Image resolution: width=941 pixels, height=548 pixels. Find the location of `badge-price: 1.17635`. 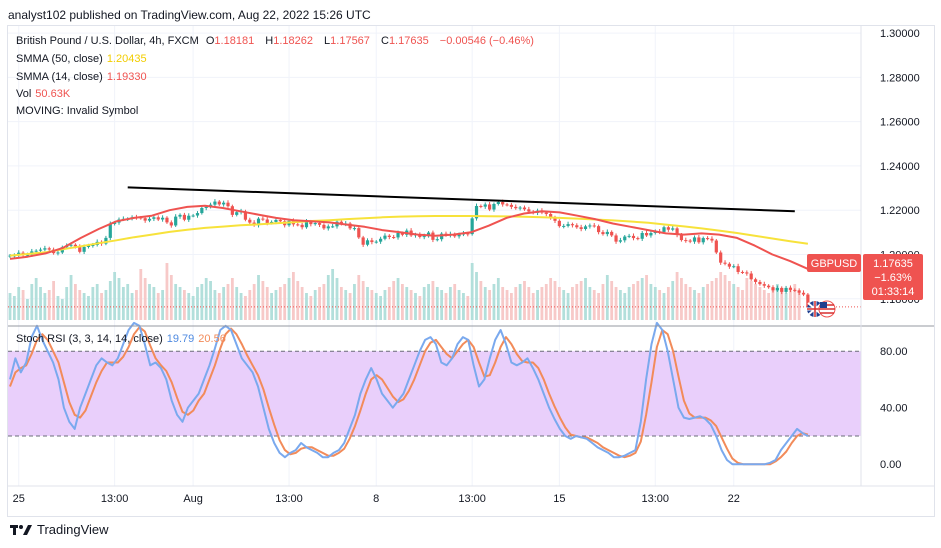

badge-price: 1.17635 is located at coordinates (893, 264).